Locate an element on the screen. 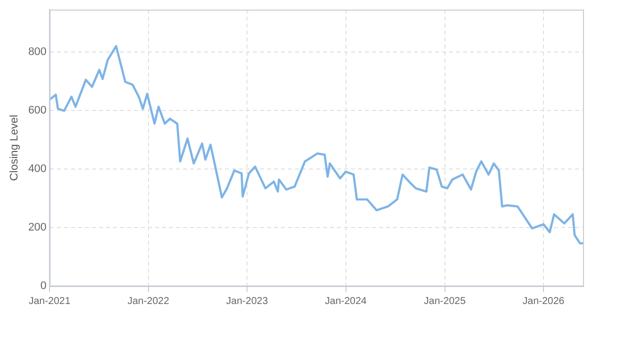 This screenshot has width=623, height=350. x-tick-label: Jan-2021 is located at coordinates (49, 301).